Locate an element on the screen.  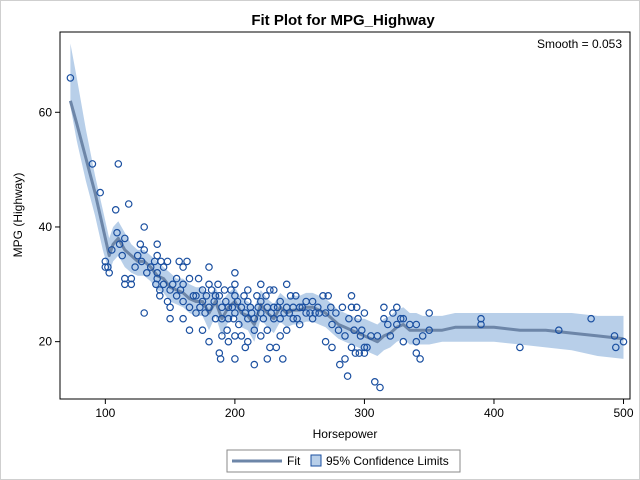
chart-title: Fit Plot for MPG_Highway is located at coordinates (343, 20).